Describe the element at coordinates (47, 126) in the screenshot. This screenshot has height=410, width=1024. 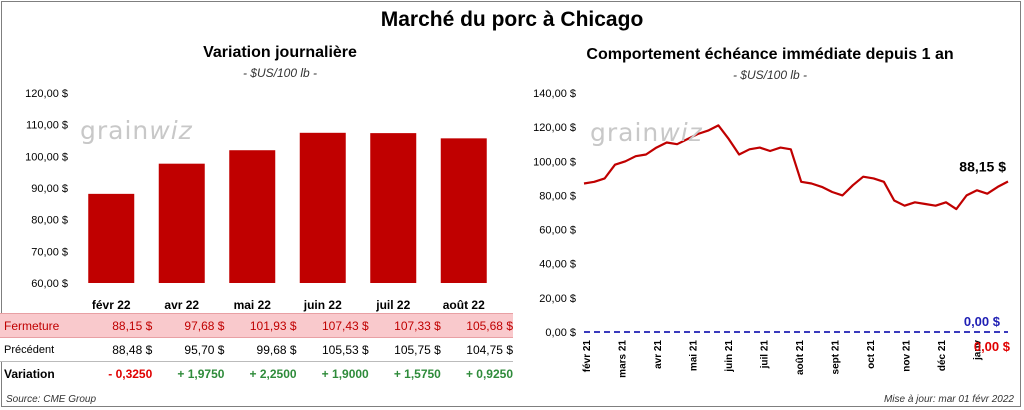
I see `y-tick-label: 110,00 $` at that location.